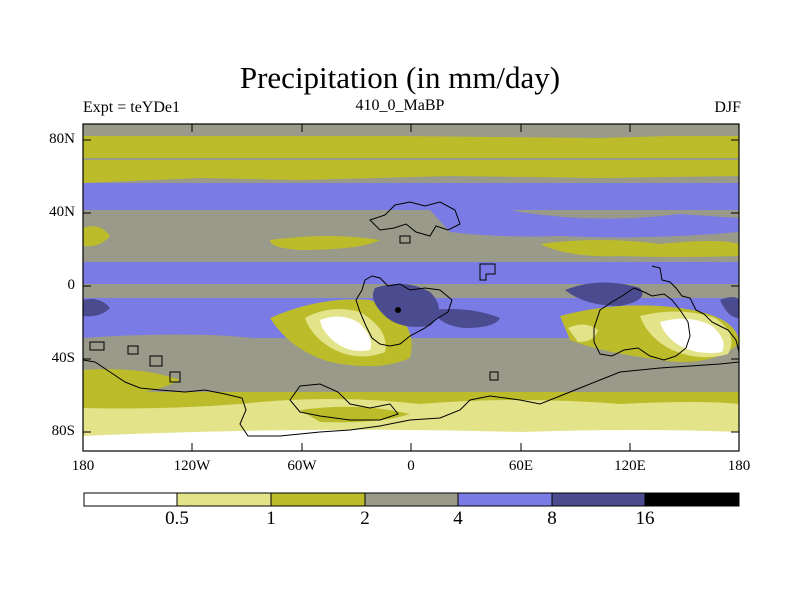 The height and width of the screenshot is (600, 800). Describe the element at coordinates (71, 285) in the screenshot. I see `lat-tick-label: 0` at that location.